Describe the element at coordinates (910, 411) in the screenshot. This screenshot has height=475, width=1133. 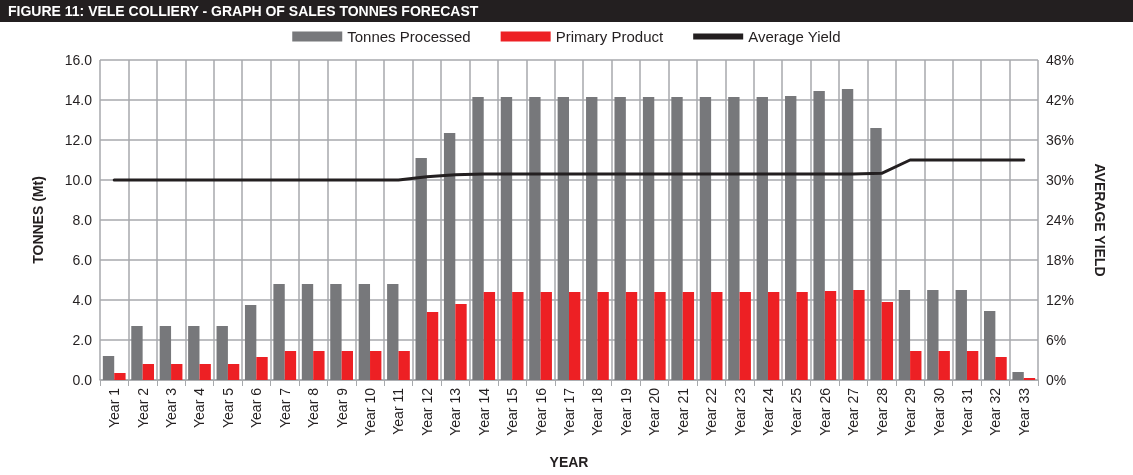
I see `x-tick-label: Year 29` at that location.